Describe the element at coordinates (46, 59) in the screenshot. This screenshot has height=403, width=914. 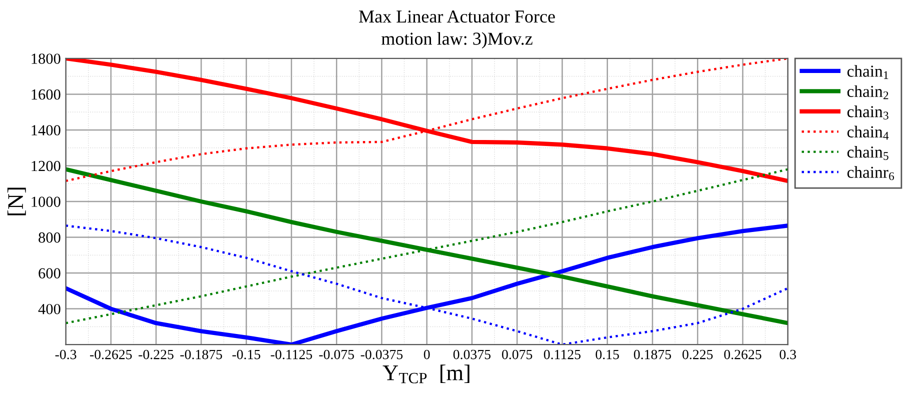
I see `y-tick-label: 1800` at that location.